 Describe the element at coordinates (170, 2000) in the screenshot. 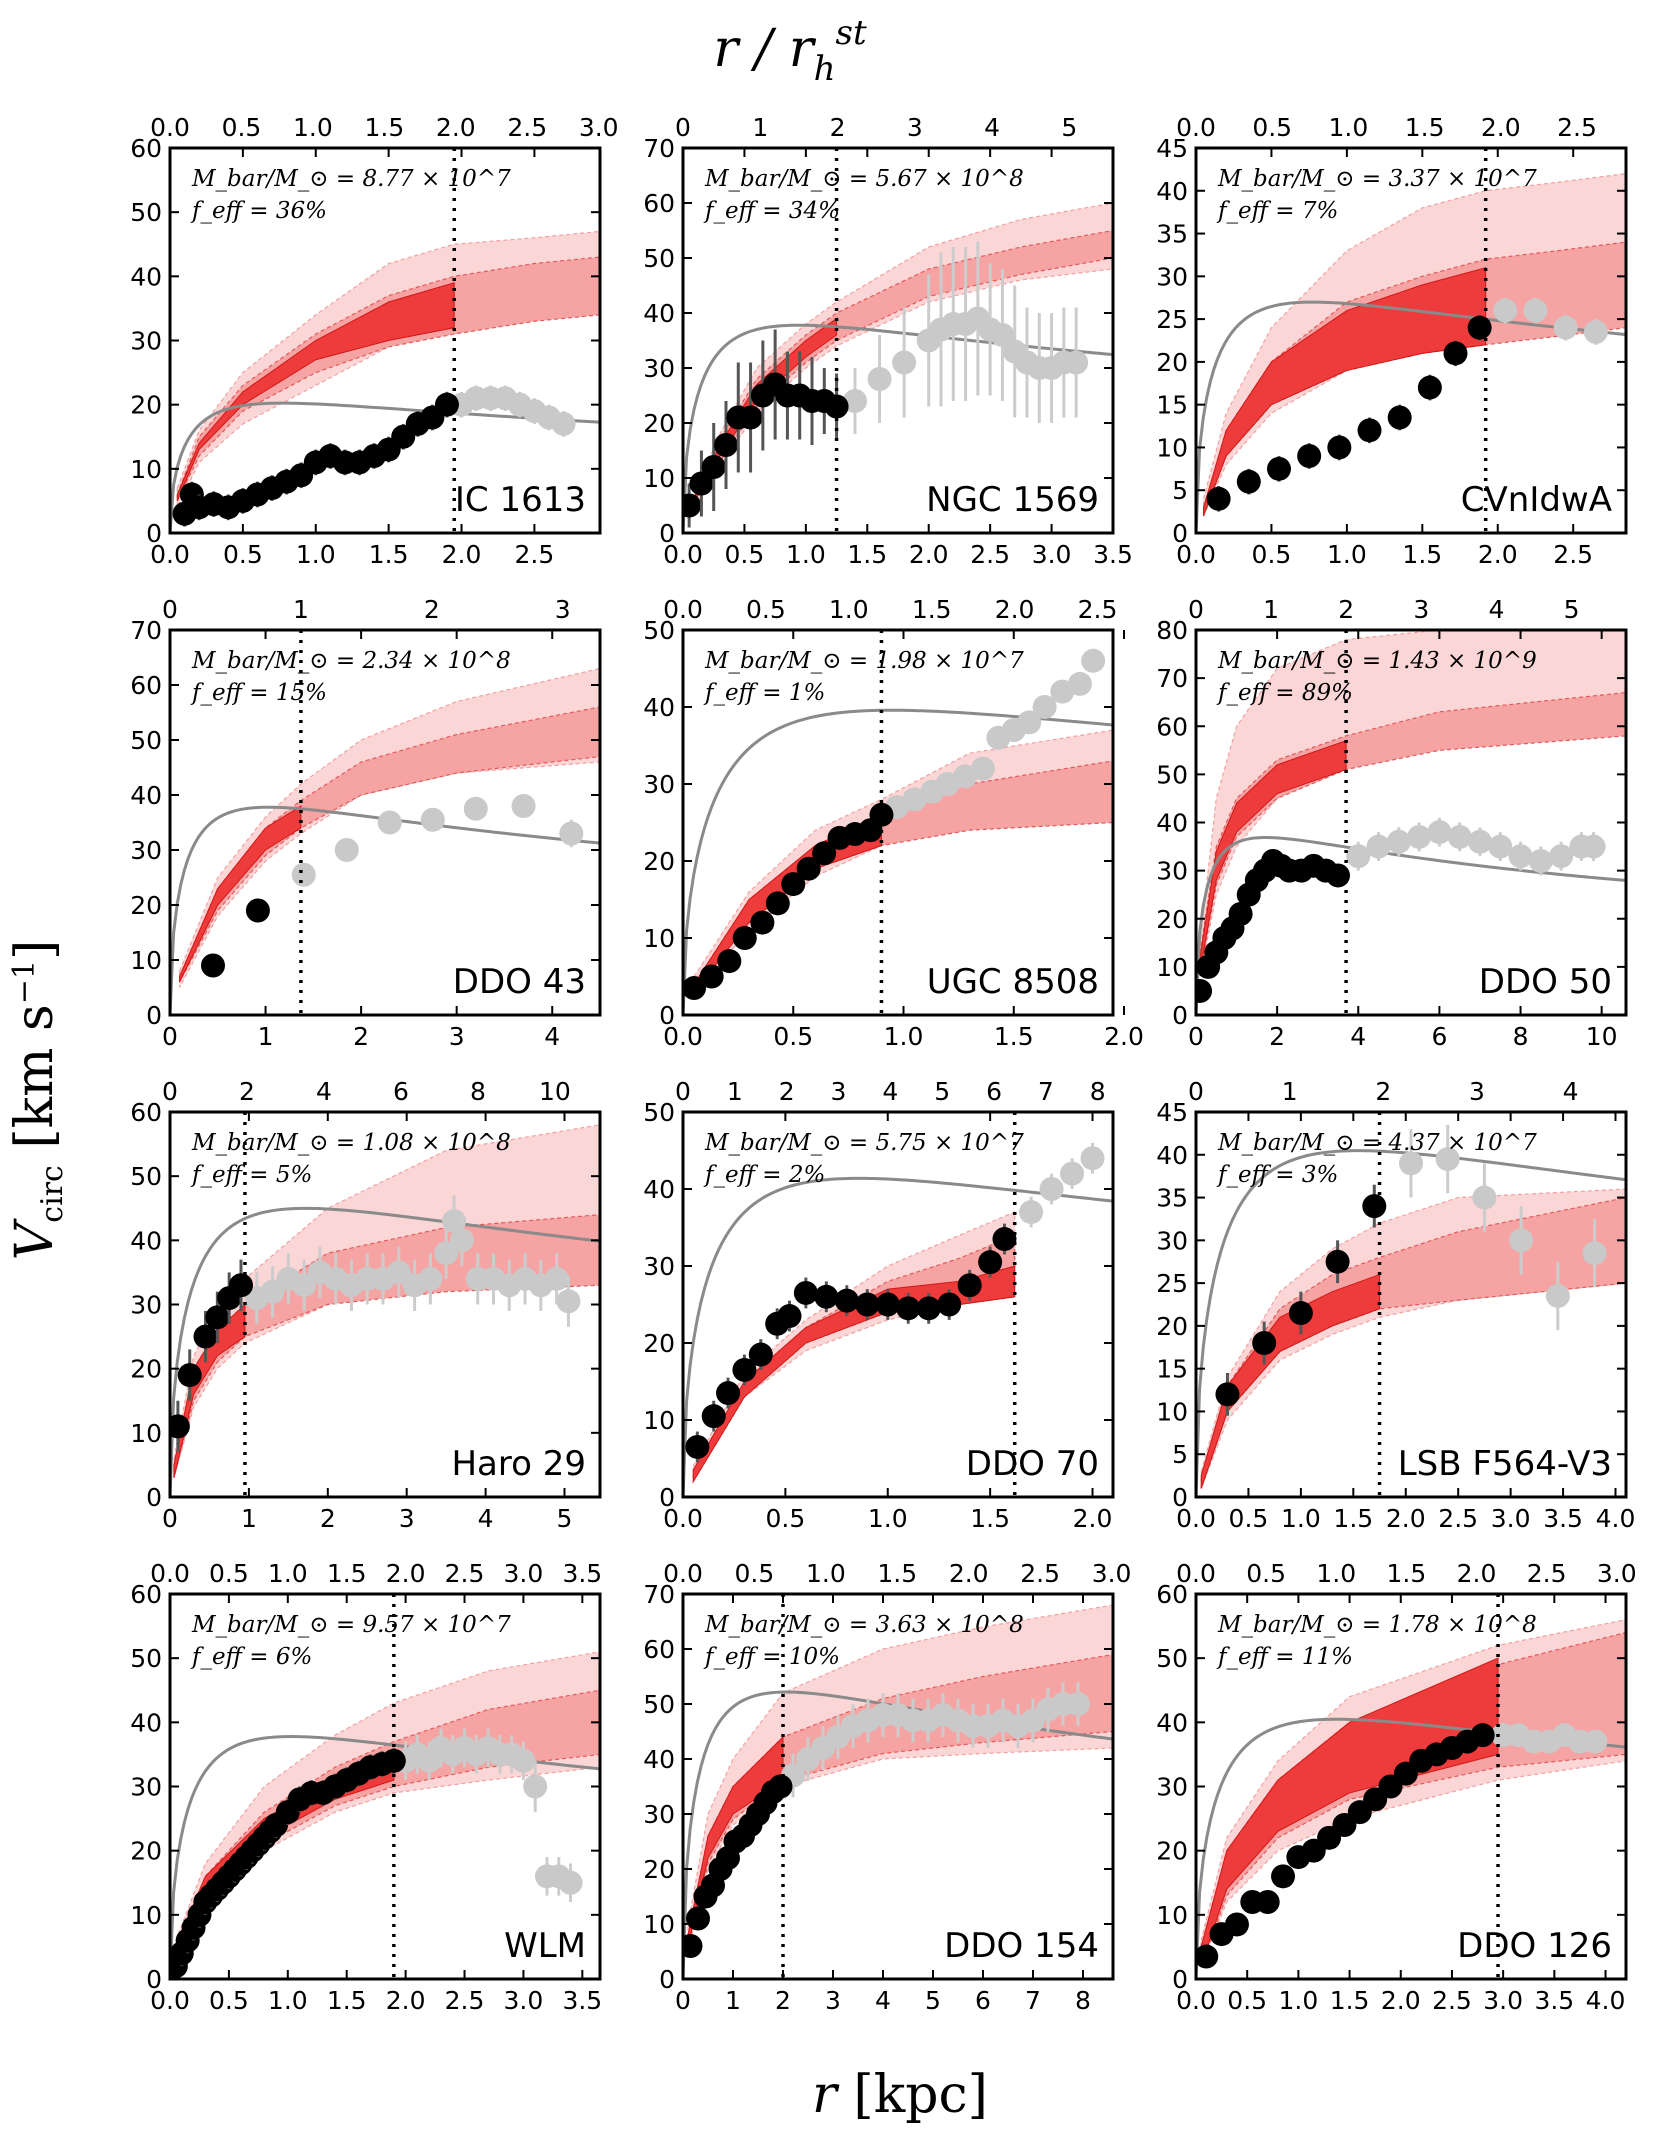

I see `x-tick-label: 0.0` at that location.